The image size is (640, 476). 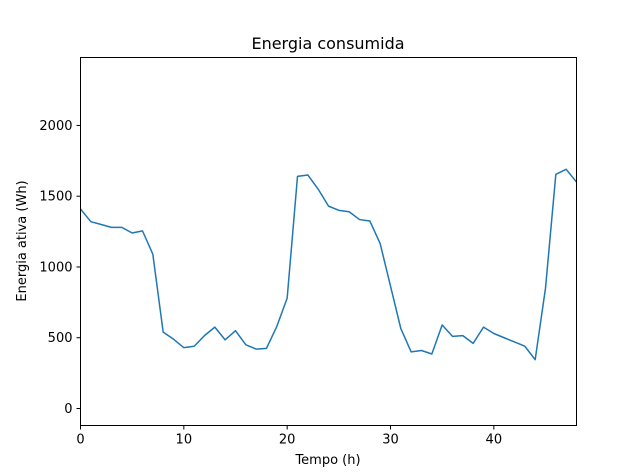 What do you see at coordinates (390, 440) in the screenshot?
I see `x-tick-label: 30` at bounding box center [390, 440].